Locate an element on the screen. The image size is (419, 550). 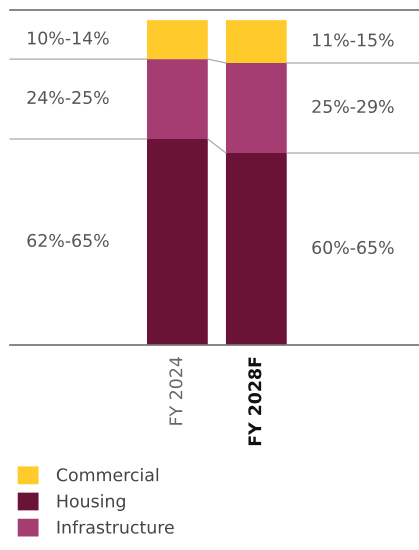
legend-label: Infrastructure is located at coordinates (116, 527).